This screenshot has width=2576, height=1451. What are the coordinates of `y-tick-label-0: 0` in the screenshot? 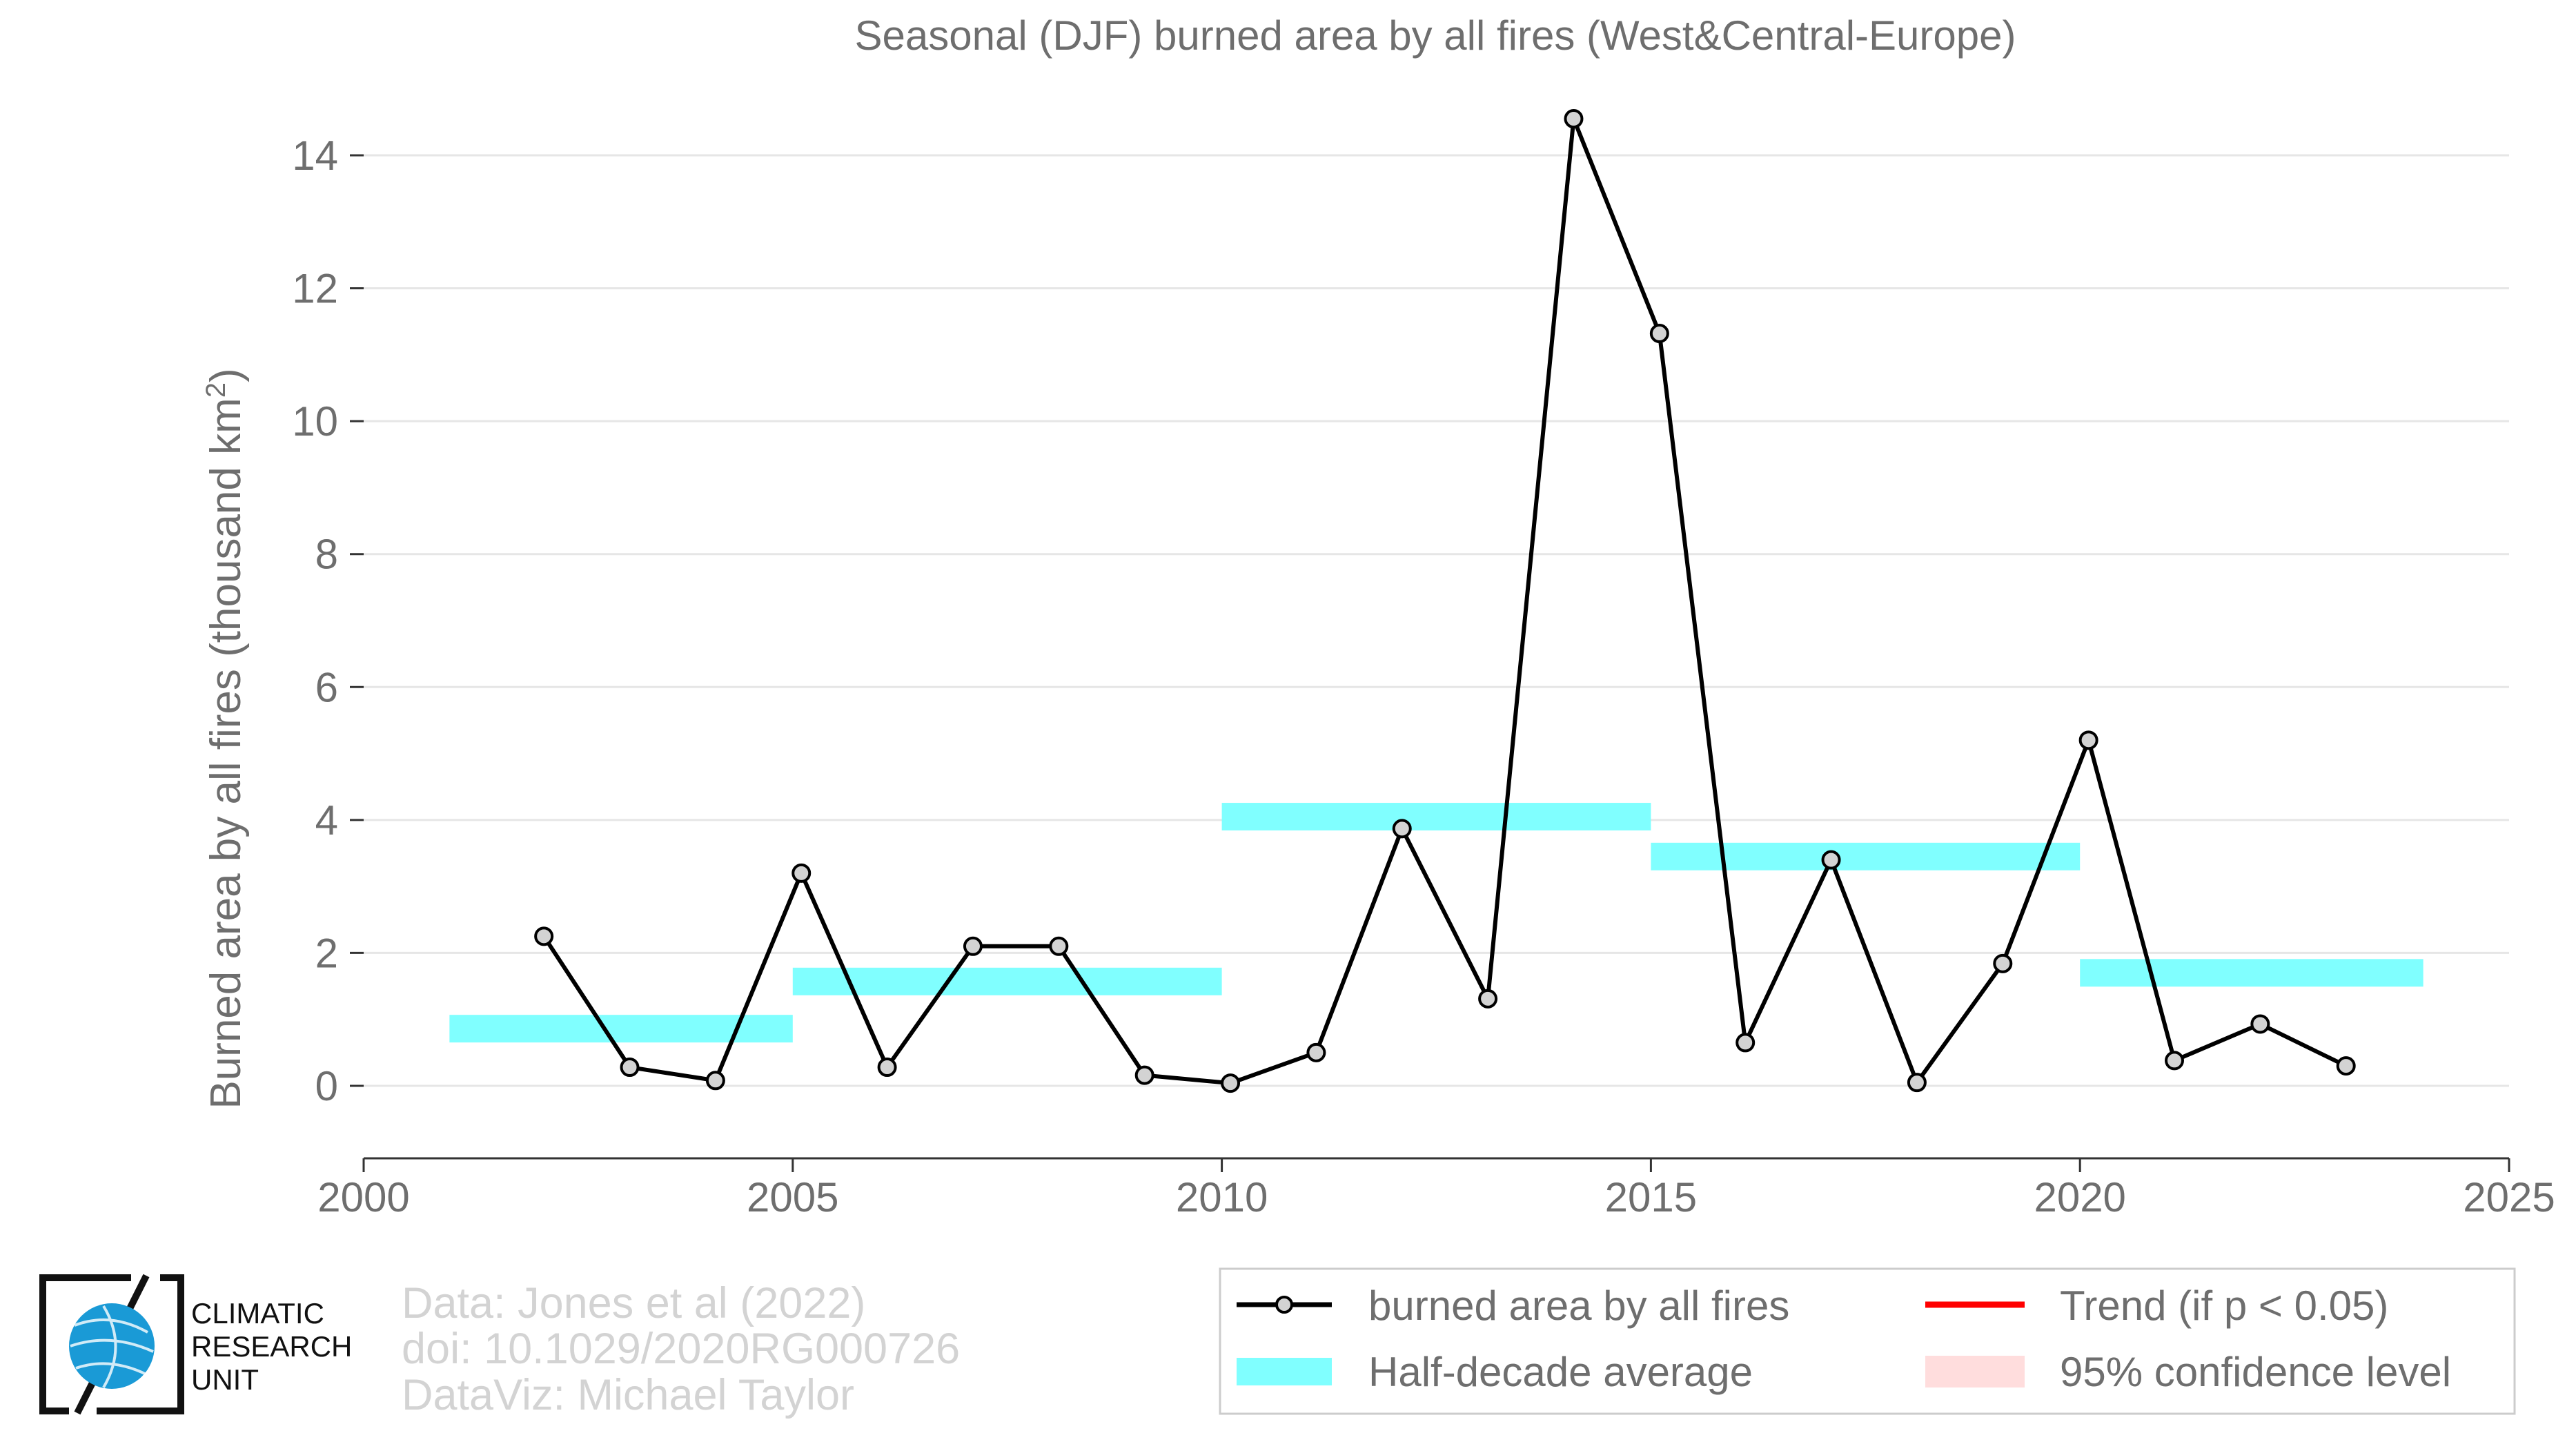 It's located at (326, 1086).